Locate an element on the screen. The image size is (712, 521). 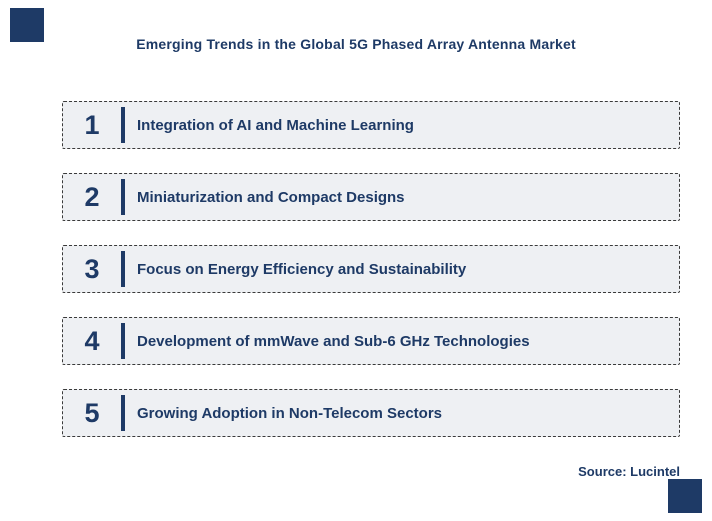
trend-label: Miniaturization and Compact Designs is located at coordinates (271, 197).